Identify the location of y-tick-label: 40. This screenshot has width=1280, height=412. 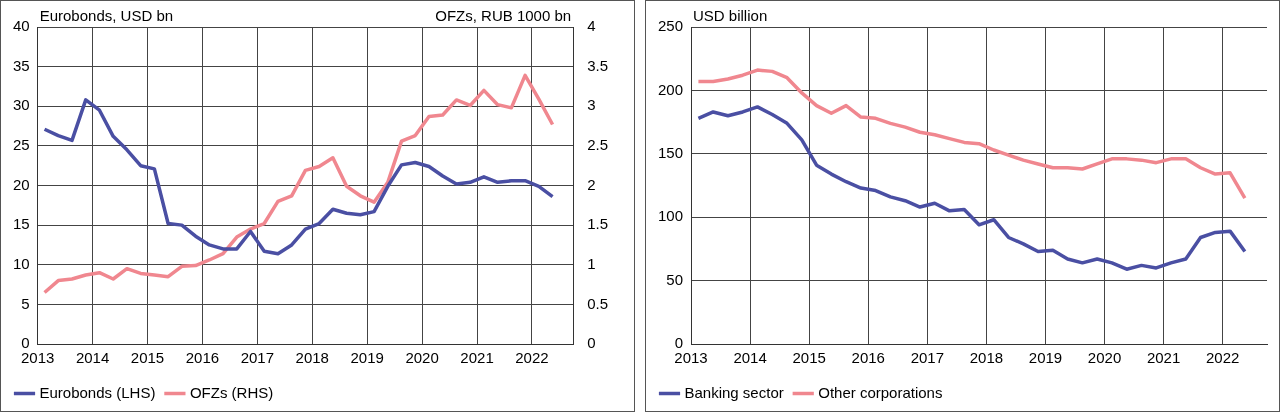
(21, 26).